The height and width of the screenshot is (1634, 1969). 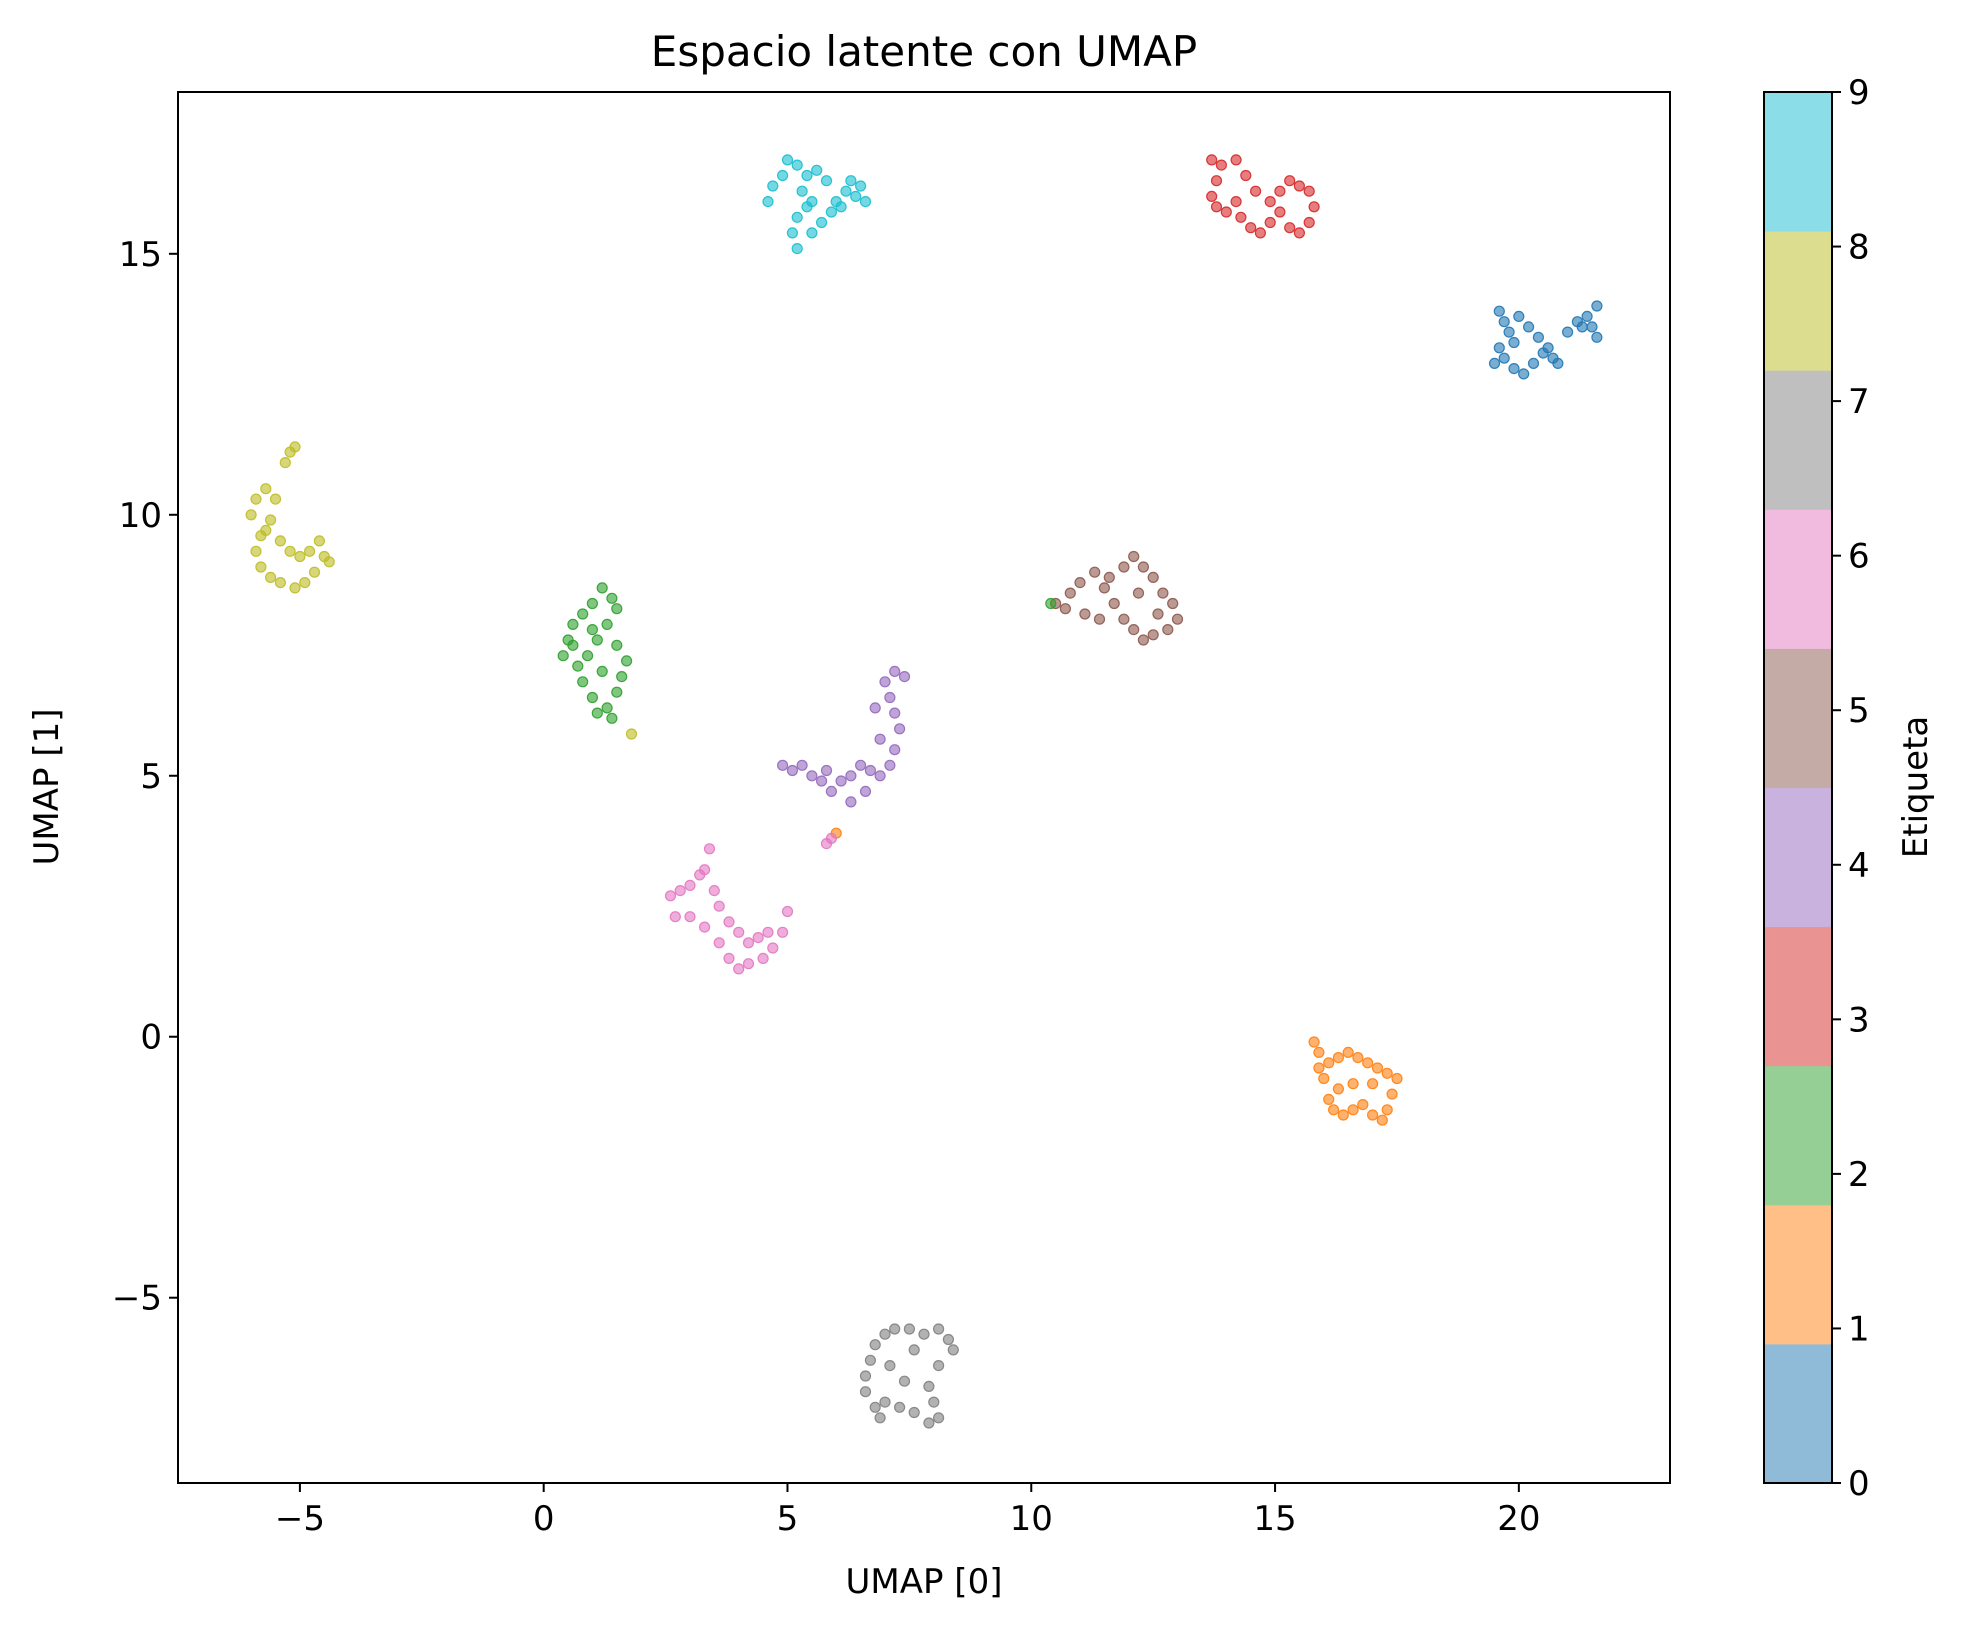 What do you see at coordinates (544, 1519) in the screenshot?
I see `x-tick-label: 0` at bounding box center [544, 1519].